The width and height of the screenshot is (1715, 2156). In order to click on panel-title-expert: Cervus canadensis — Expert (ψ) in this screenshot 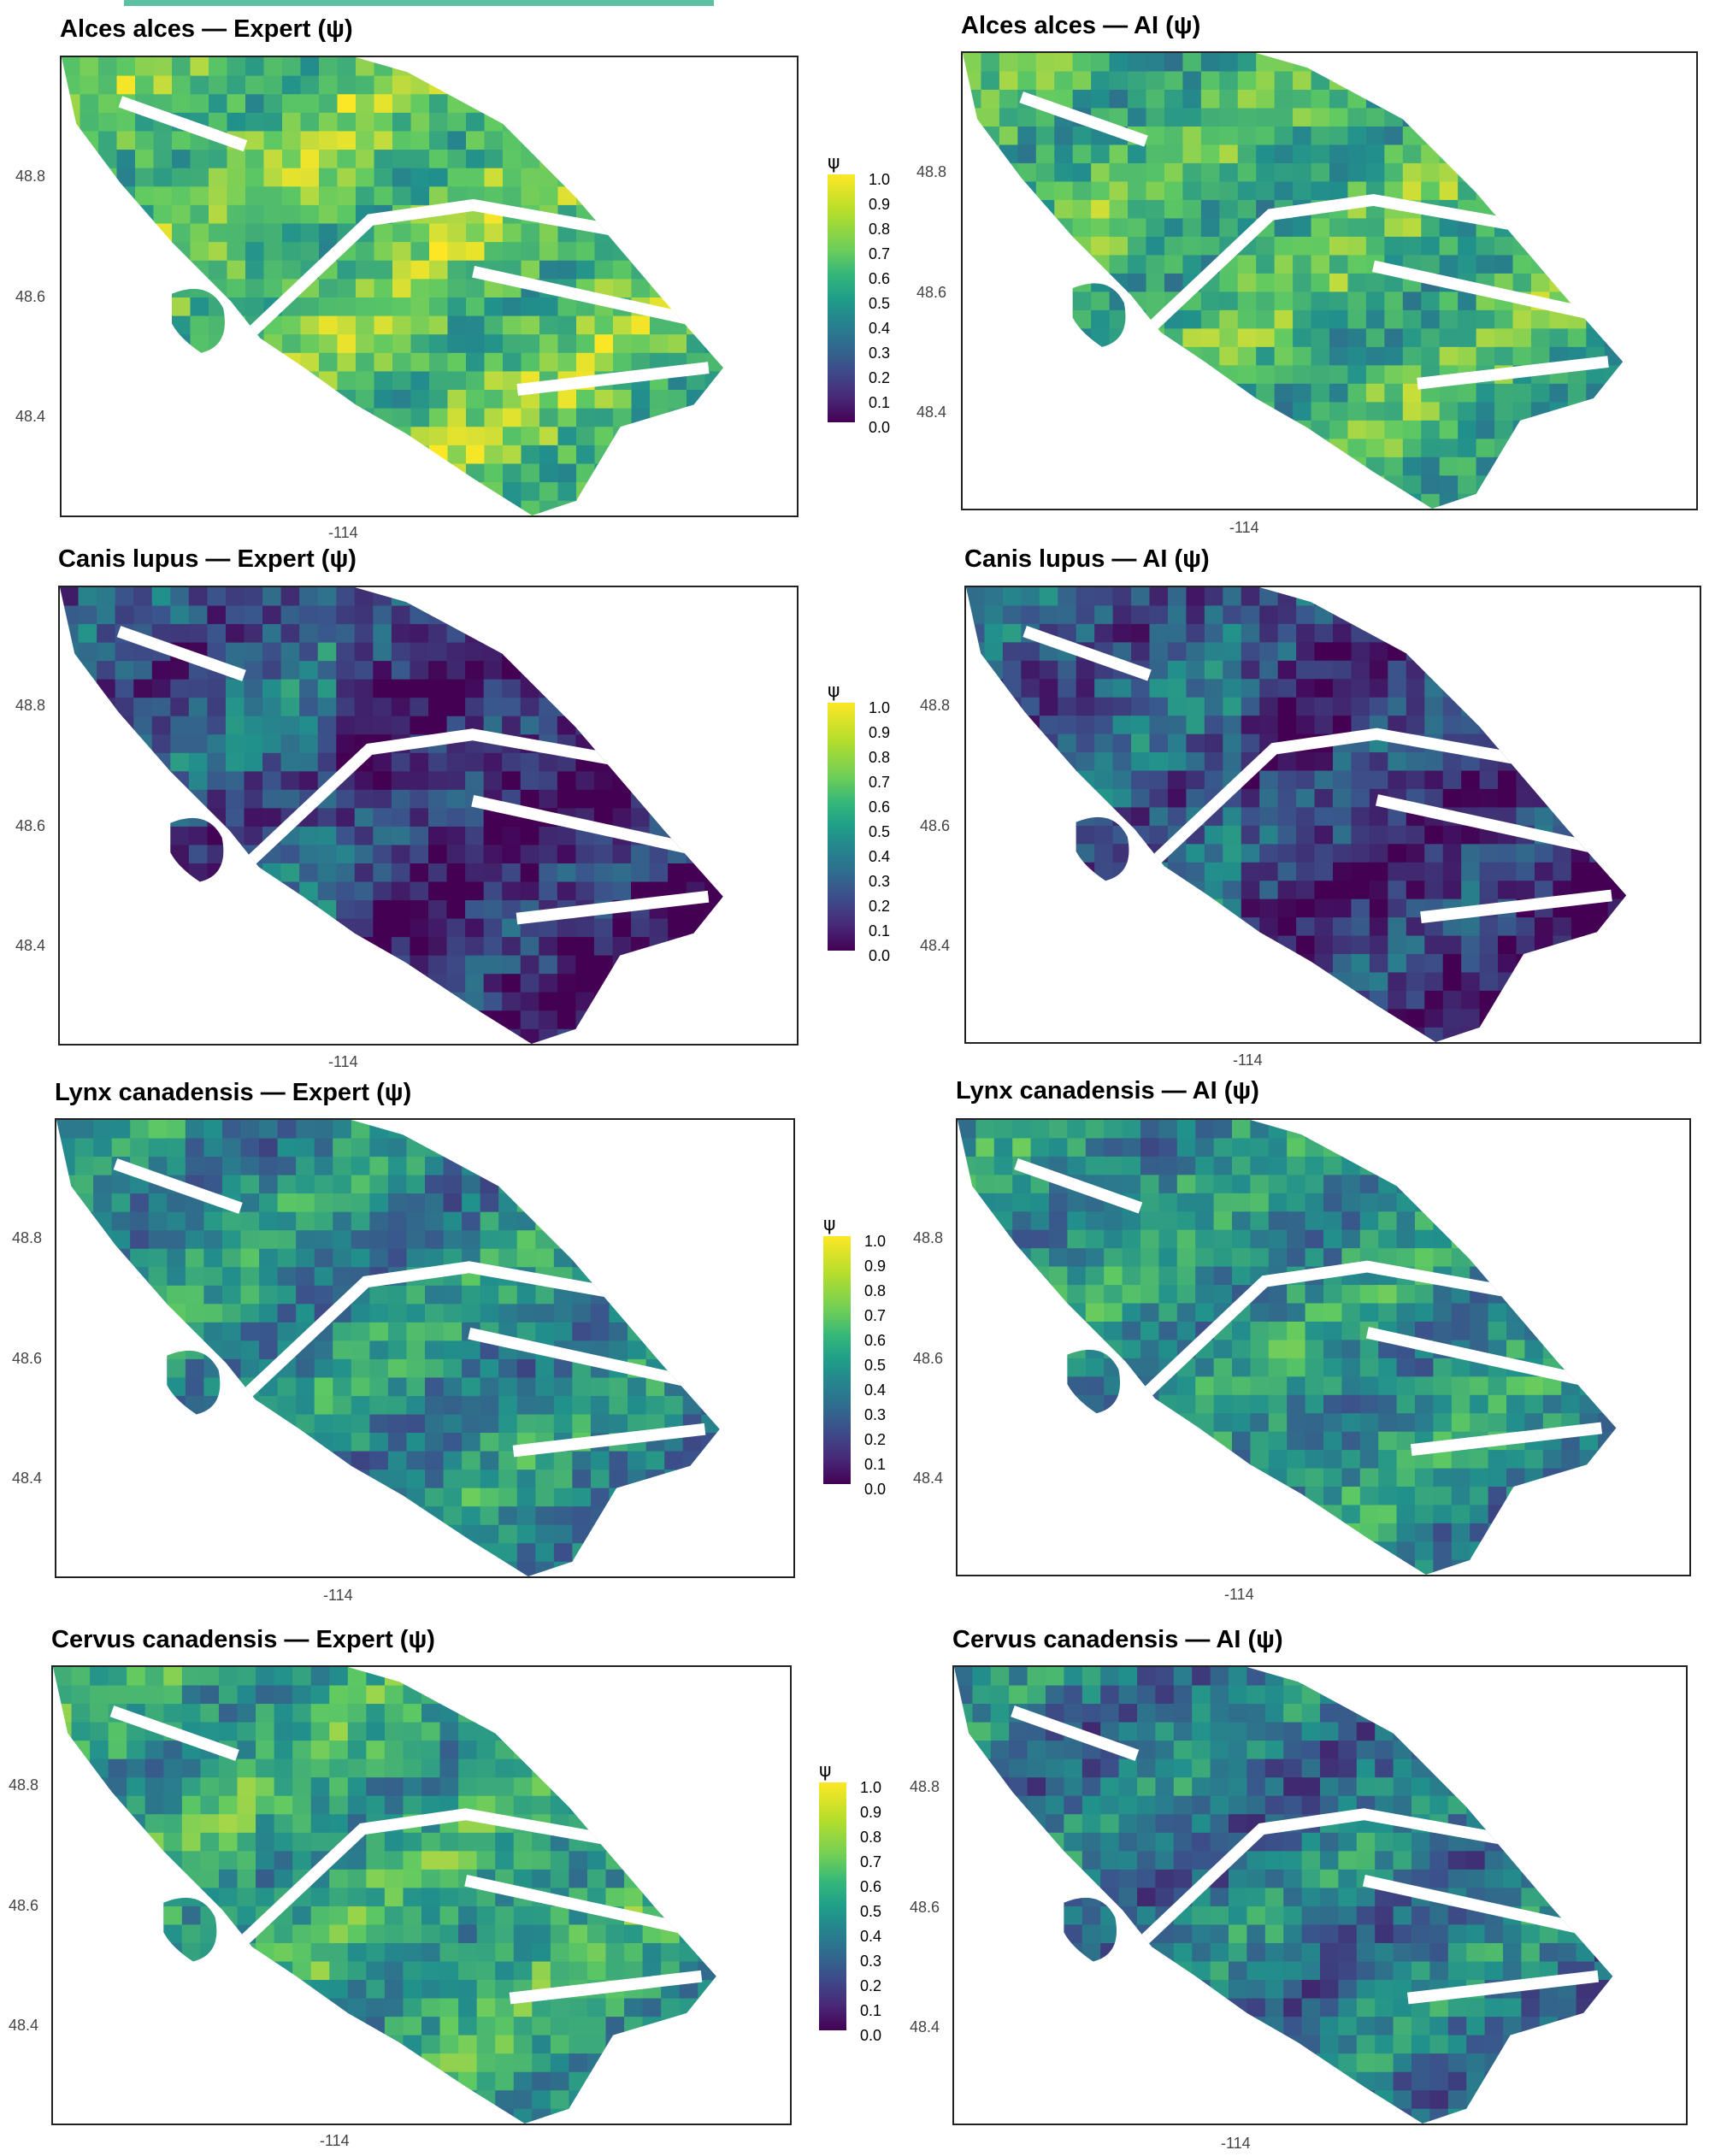, I will do `click(243, 1639)`.